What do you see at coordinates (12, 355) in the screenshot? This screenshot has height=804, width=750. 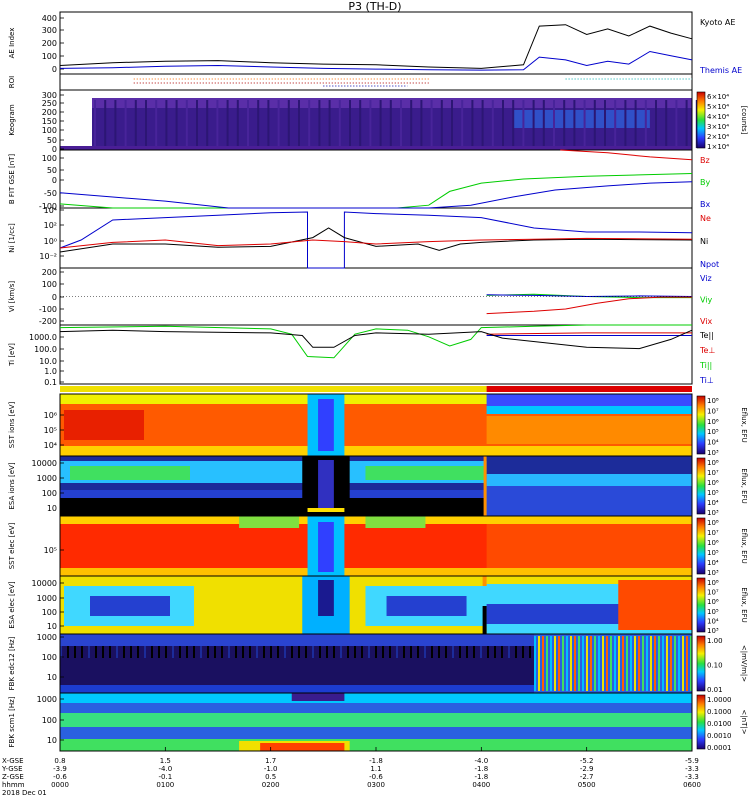 I see `temperature-ylabel: Ti [eV]` at bounding box center [12, 355].